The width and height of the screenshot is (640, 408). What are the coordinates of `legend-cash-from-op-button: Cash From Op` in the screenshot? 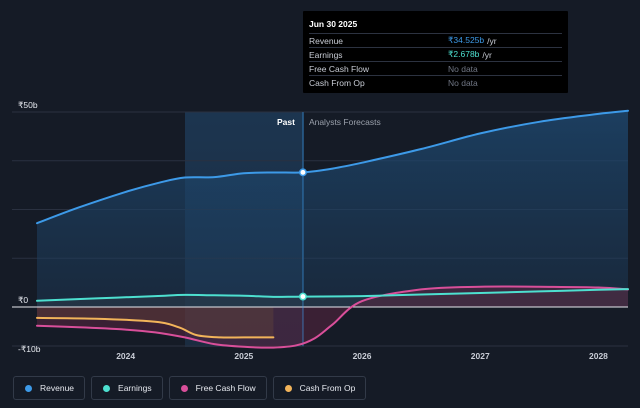 It's located at (319, 388).